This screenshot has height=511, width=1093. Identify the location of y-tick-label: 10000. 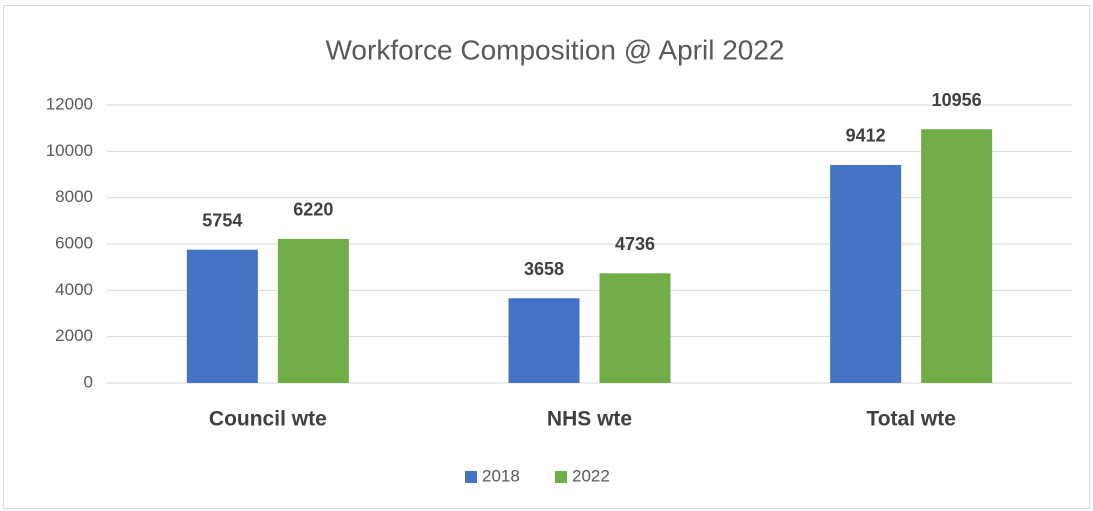
(69, 150).